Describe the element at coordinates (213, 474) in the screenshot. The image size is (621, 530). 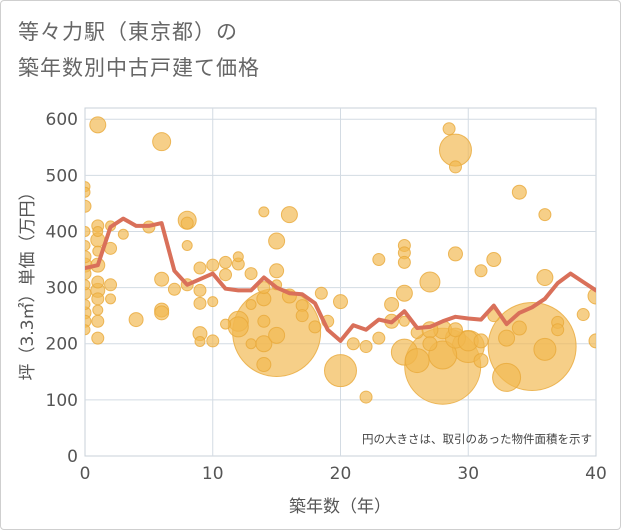
I see `x-tick-label: 10` at that location.